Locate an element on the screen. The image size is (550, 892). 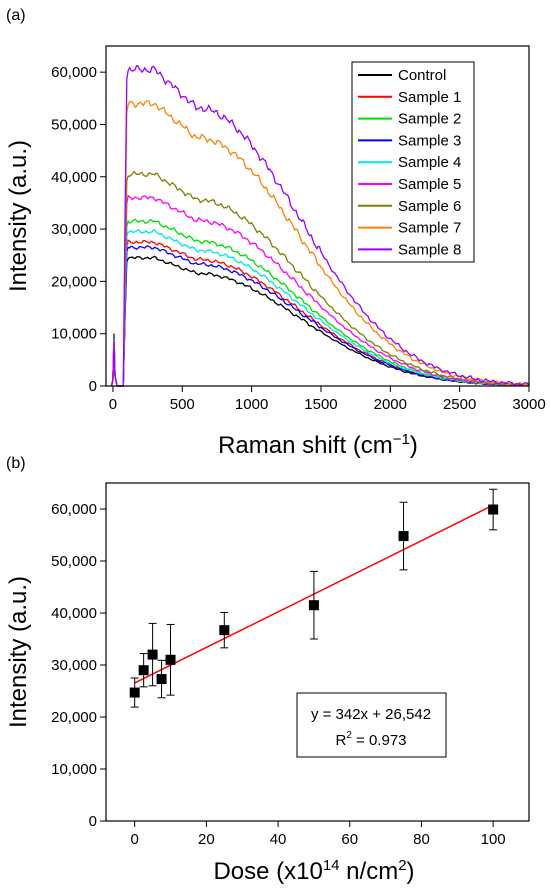
r-squared-suffix: = 0.973 is located at coordinates (379, 740).